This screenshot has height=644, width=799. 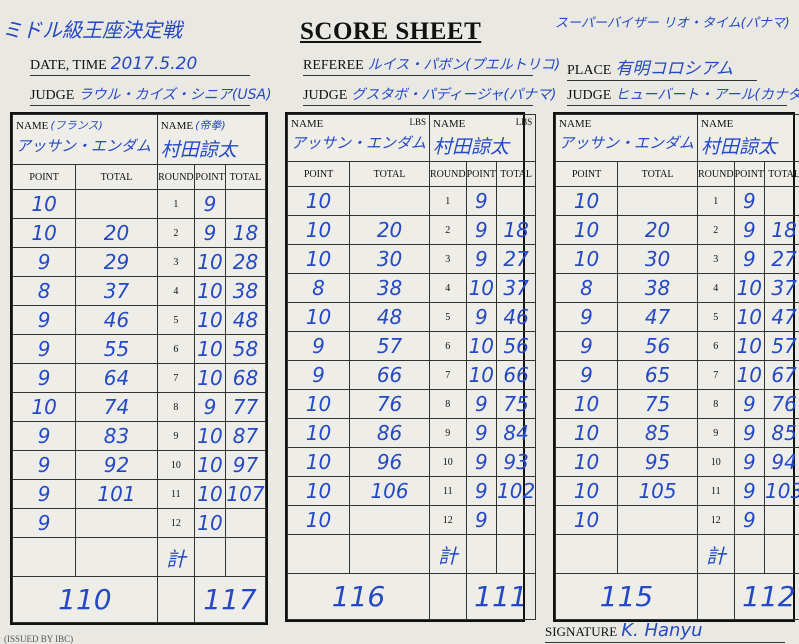 I want to click on red-point: 8, so click(x=44, y=291).